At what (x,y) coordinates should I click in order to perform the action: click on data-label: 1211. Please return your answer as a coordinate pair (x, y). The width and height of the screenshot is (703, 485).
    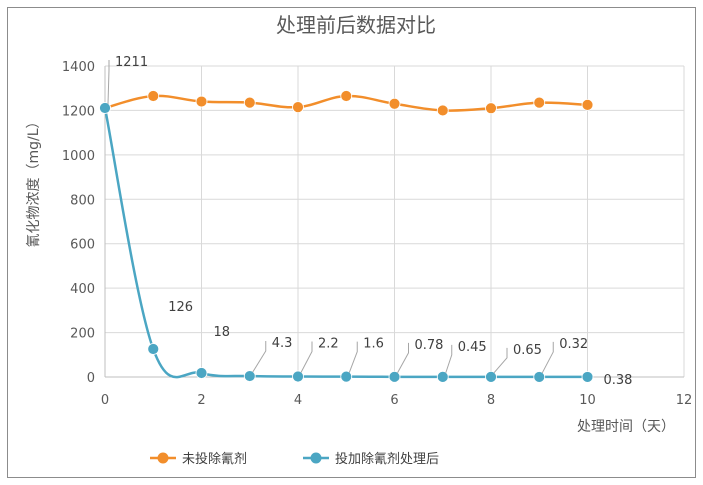
    Looking at the image, I should click on (131, 62).